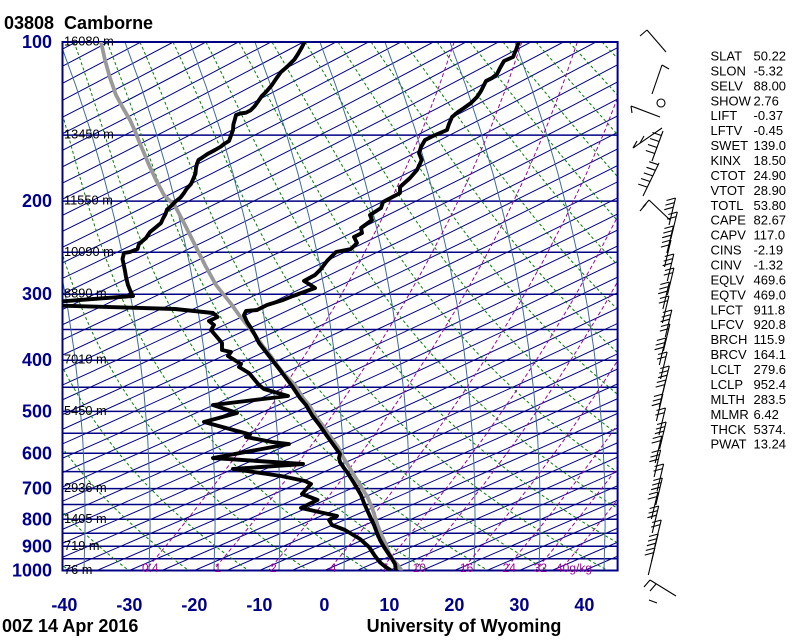 This screenshot has width=800, height=640. Describe the element at coordinates (731, 100) in the screenshot. I see `svg-text: SHOW` at that location.